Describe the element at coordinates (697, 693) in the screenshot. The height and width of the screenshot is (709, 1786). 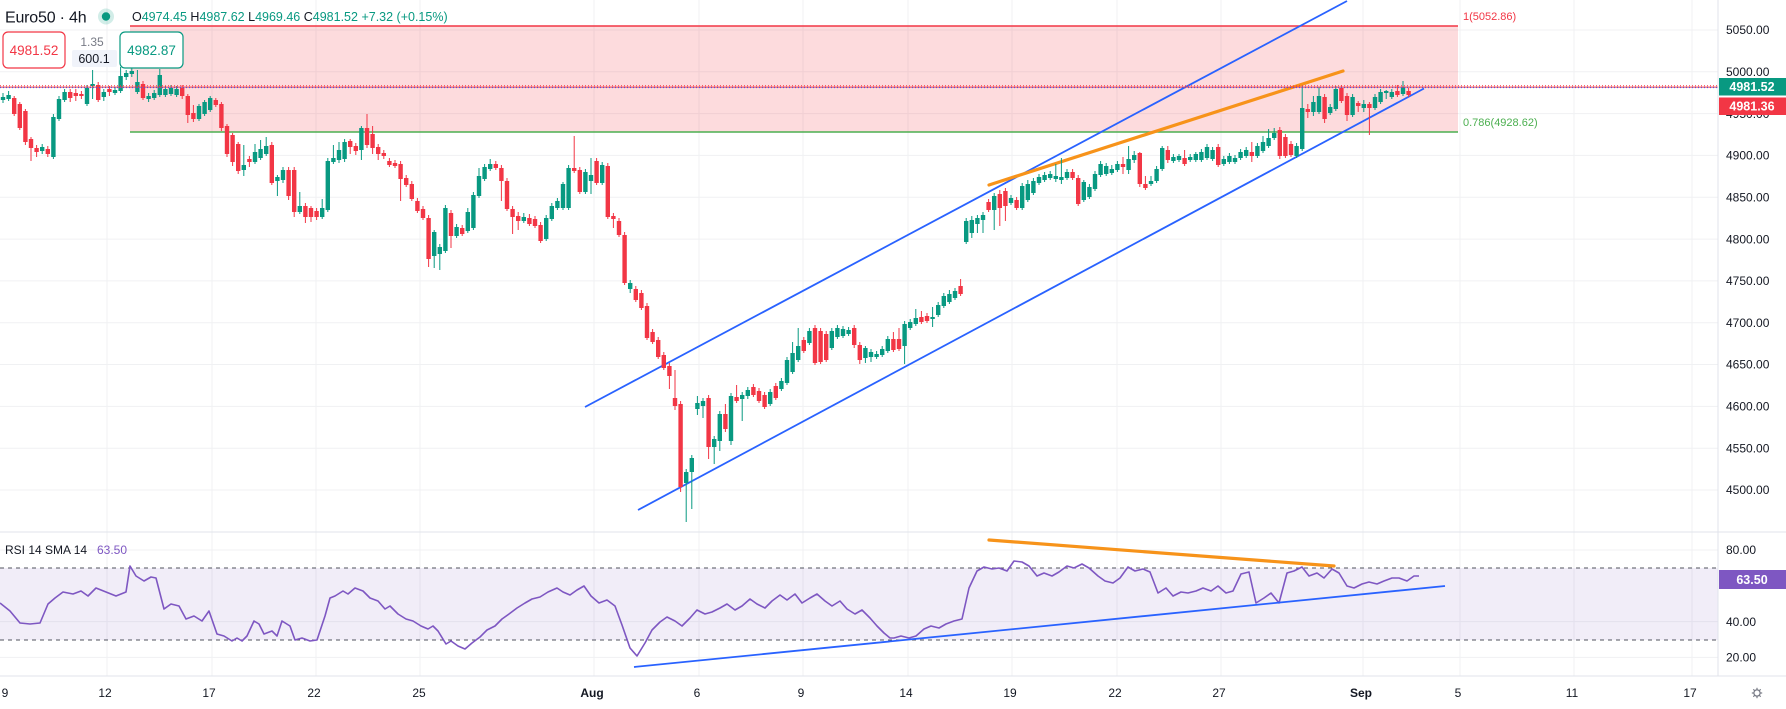
I see `svg-text: 6` at that location.